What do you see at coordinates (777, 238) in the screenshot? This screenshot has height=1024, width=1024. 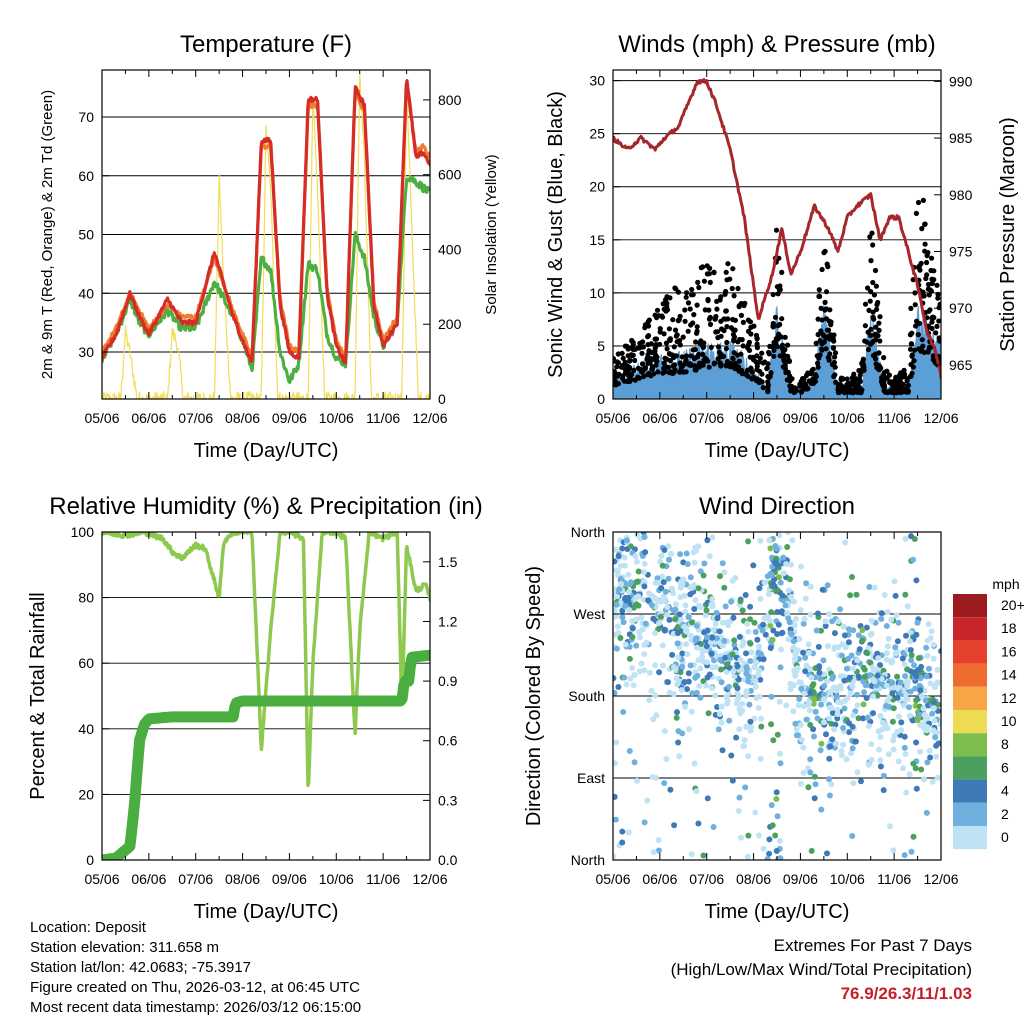 I see `plot-area-winds` at bounding box center [777, 238].